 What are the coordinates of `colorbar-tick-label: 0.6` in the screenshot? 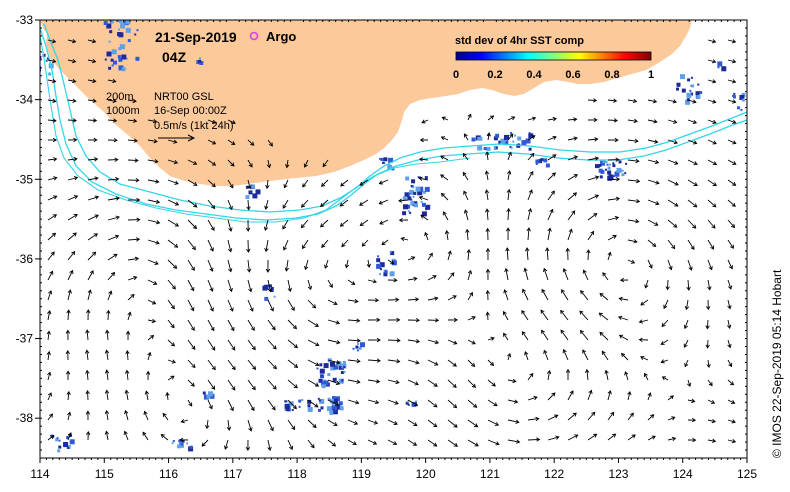 It's located at (572, 75).